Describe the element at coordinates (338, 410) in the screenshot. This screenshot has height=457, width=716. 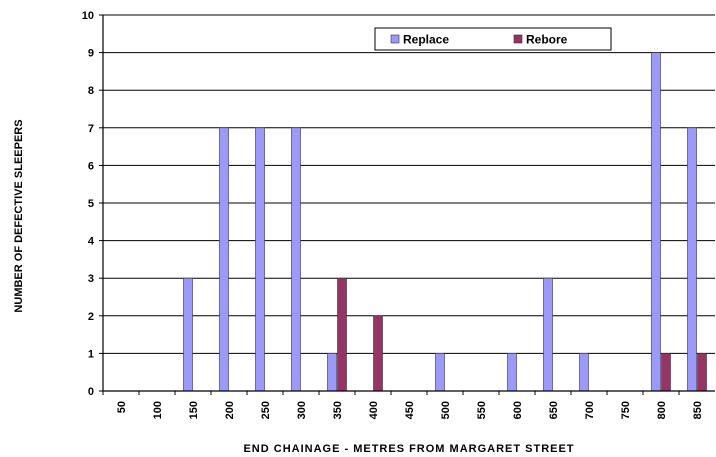
I see `x-tick-label: 350` at that location.